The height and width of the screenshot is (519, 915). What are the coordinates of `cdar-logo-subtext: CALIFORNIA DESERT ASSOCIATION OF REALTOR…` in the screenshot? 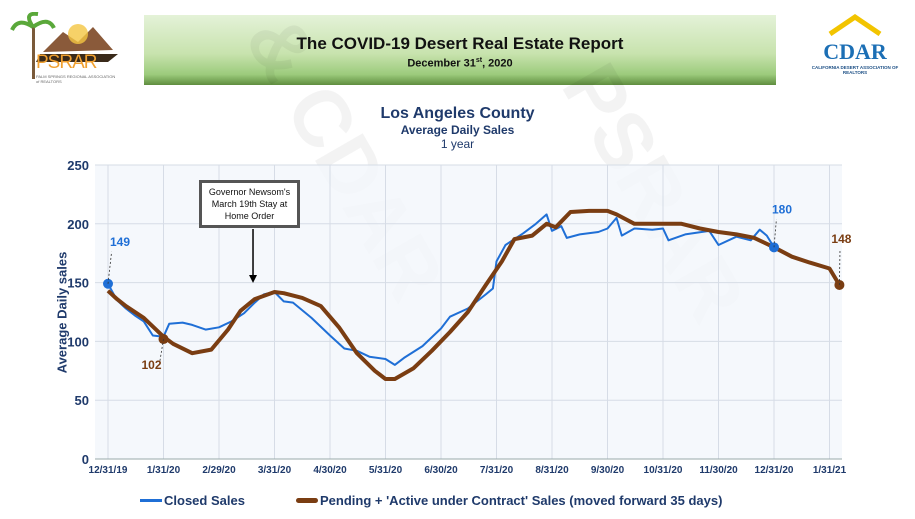 It's located at (855, 70).